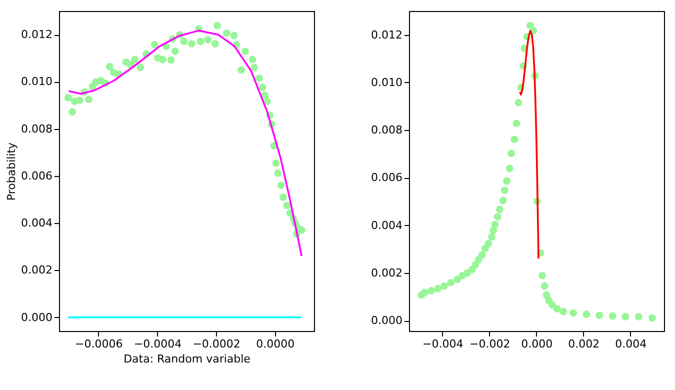 This screenshot has height=390, width=675. What do you see at coordinates (584, 344) in the screenshot?
I see `x-tick-label: 0.002` at bounding box center [584, 344].